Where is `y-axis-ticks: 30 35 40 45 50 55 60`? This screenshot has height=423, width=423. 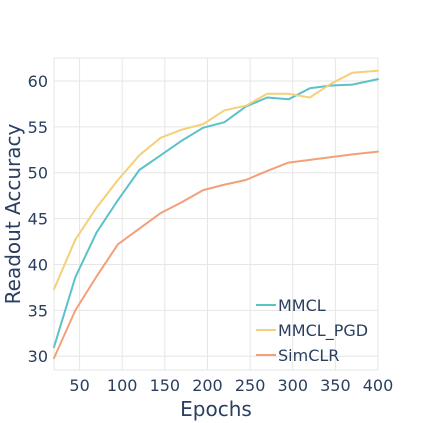
y-axis-ticks: 30 35 40 45 50 55 60 is located at coordinates (38, 219).